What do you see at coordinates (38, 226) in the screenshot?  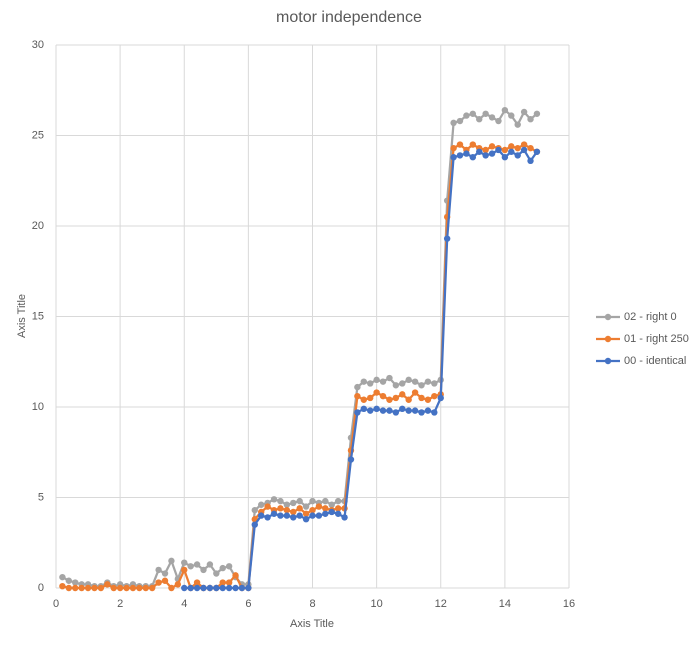 I see `y-tick-label: 20` at bounding box center [38, 226].